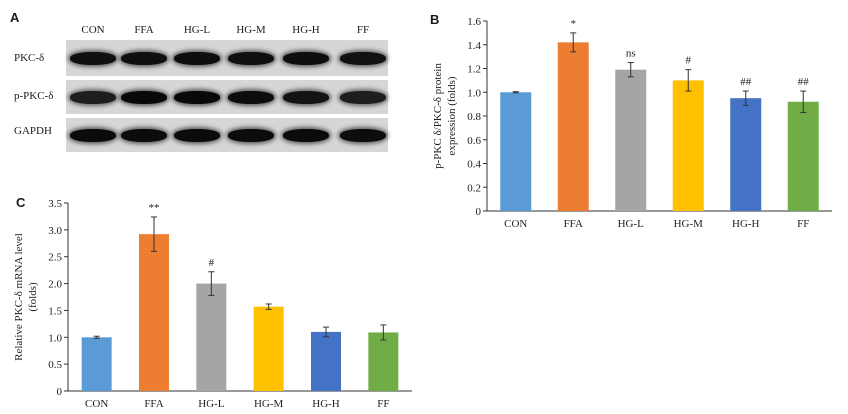  I want to click on panel-a-letter: A, so click(15, 17).